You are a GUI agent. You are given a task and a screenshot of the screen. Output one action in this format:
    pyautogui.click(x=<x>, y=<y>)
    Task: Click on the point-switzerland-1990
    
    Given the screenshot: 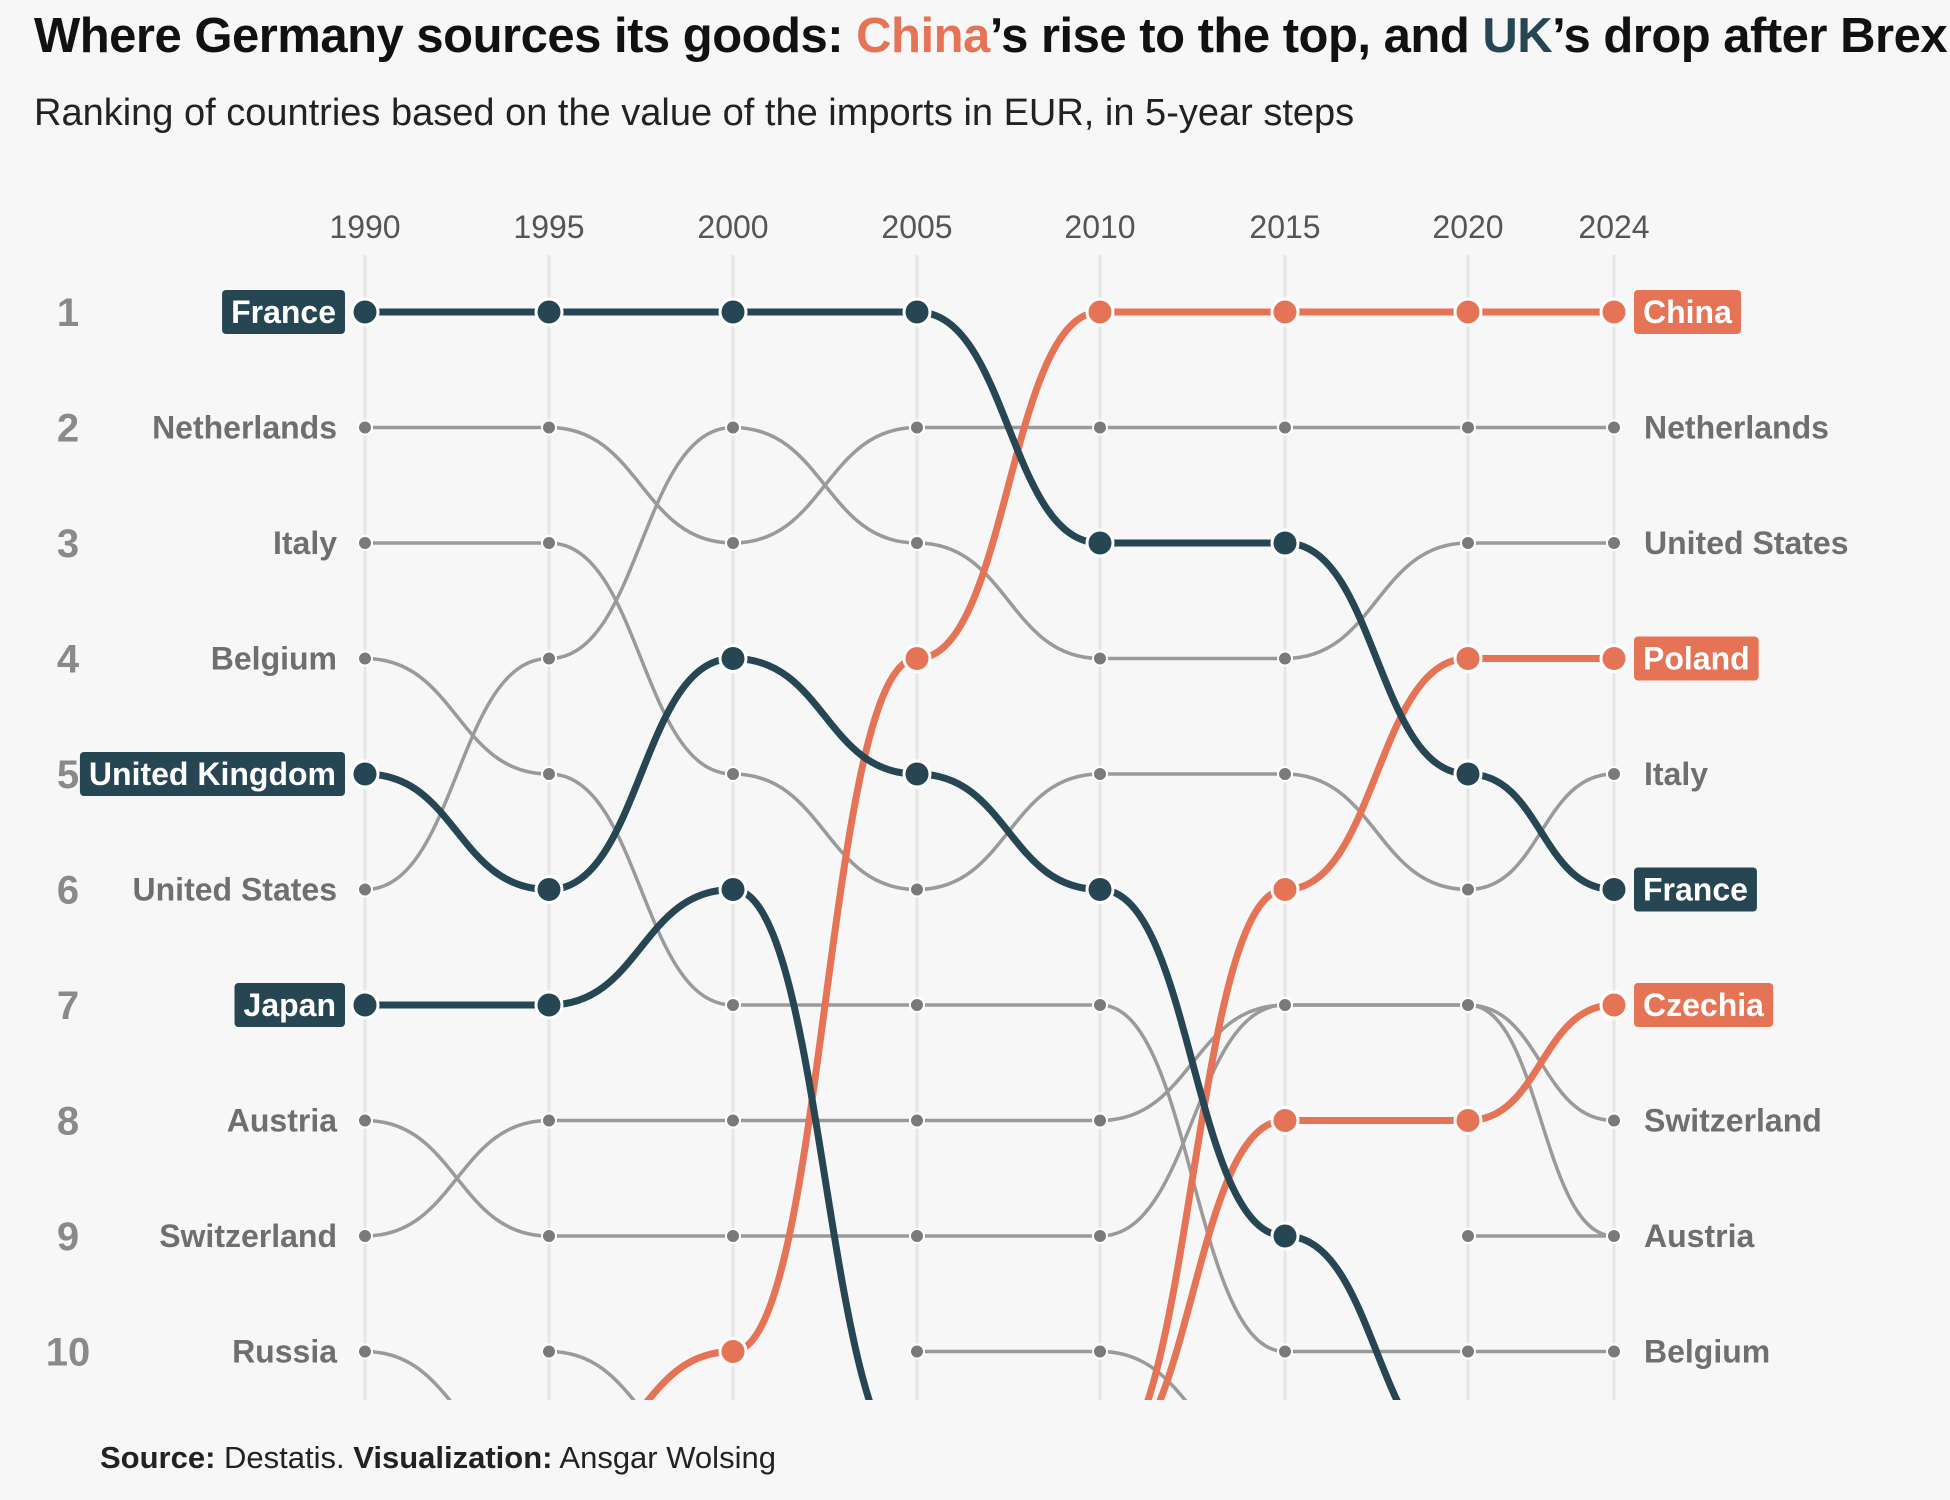 What is the action you would take?
    pyautogui.click(x=365, y=1236)
    